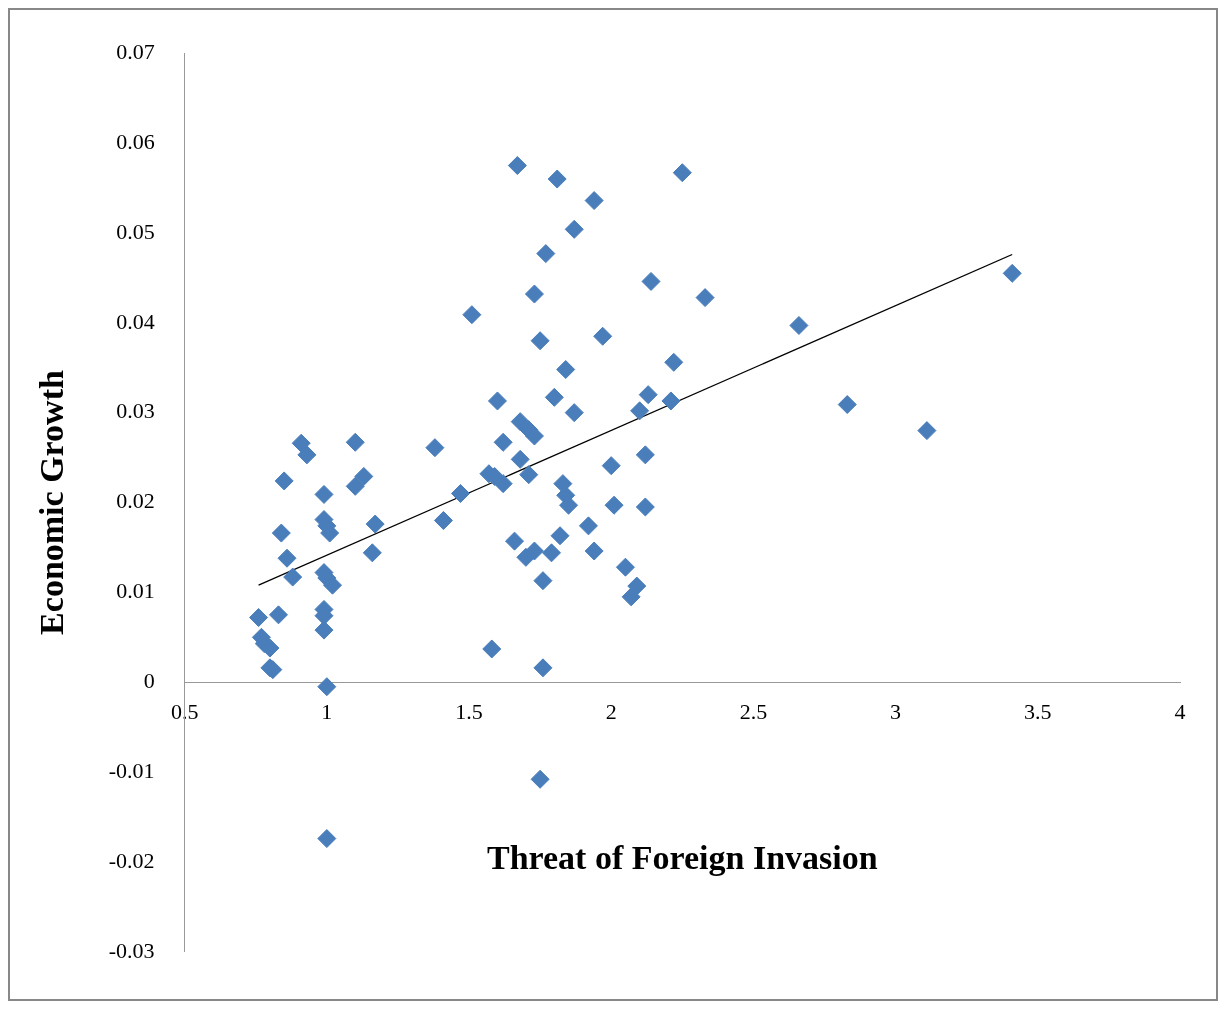 This screenshot has width=1230, height=1013. What do you see at coordinates (135, 321) in the screenshot?
I see `y-tick-label: 0.04` at bounding box center [135, 321].